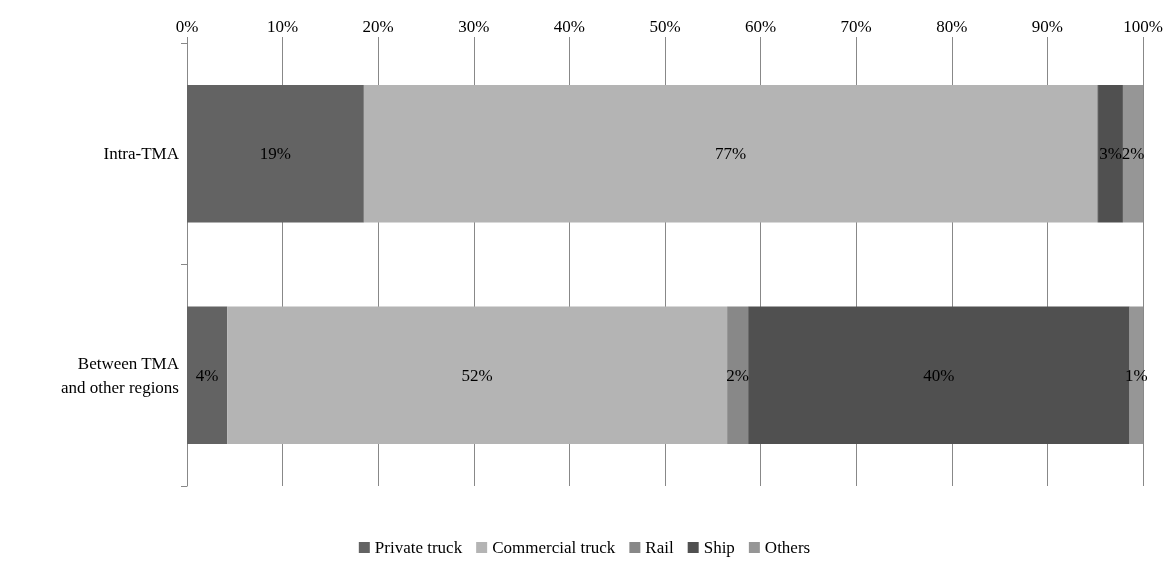  What do you see at coordinates (554, 547) in the screenshot?
I see `legend-label: Commercial truck` at bounding box center [554, 547].